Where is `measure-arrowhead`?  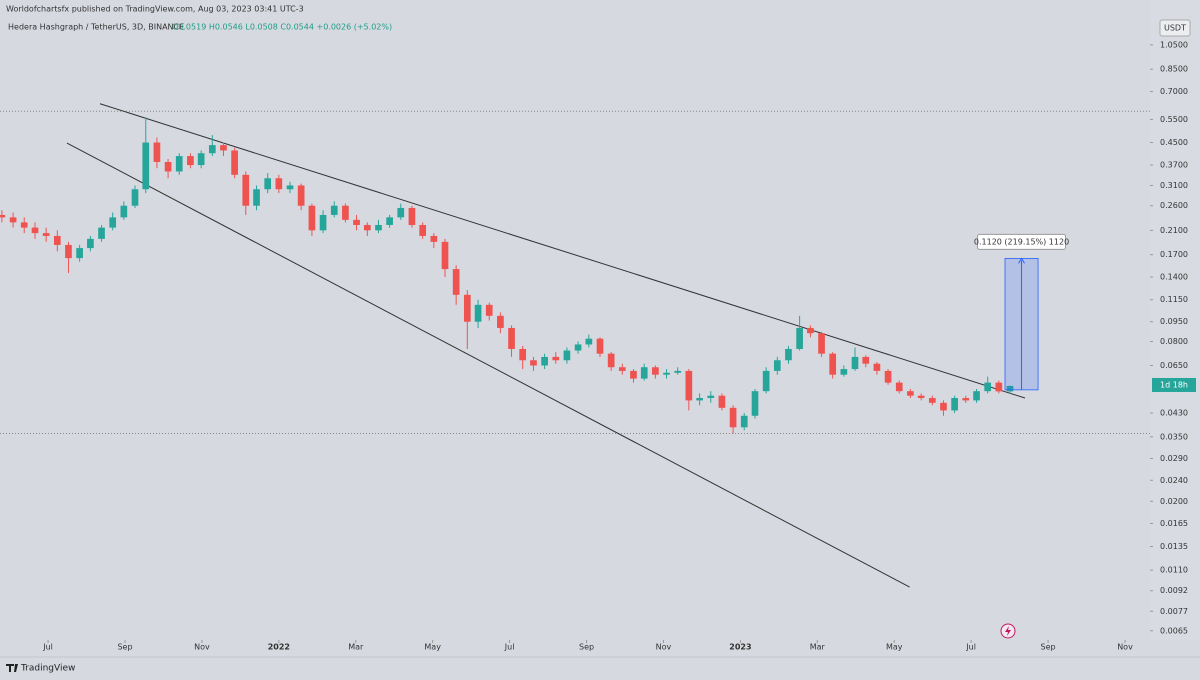
measure-arrowhead is located at coordinates (1021, 260).